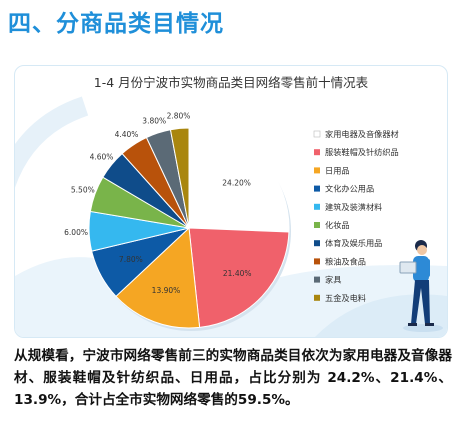 The height and width of the screenshot is (437, 461). What do you see at coordinates (345, 298) in the screenshot?
I see `legend-label-9: 五金及电料` at bounding box center [345, 298].